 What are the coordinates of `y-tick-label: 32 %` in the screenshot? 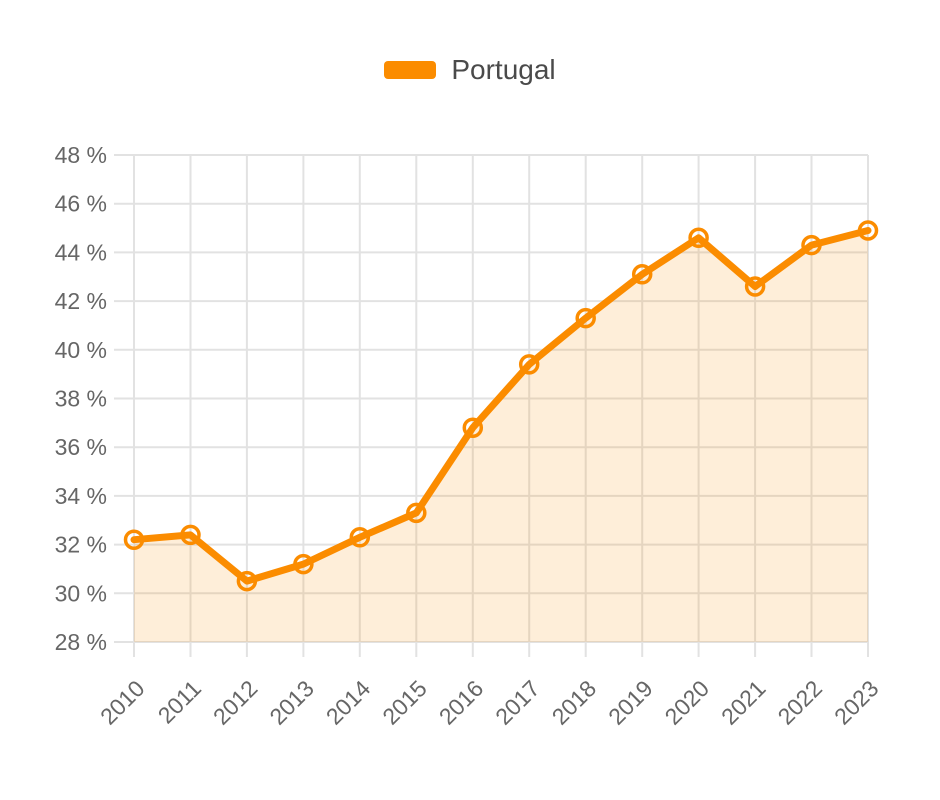 It's located at (81, 545).